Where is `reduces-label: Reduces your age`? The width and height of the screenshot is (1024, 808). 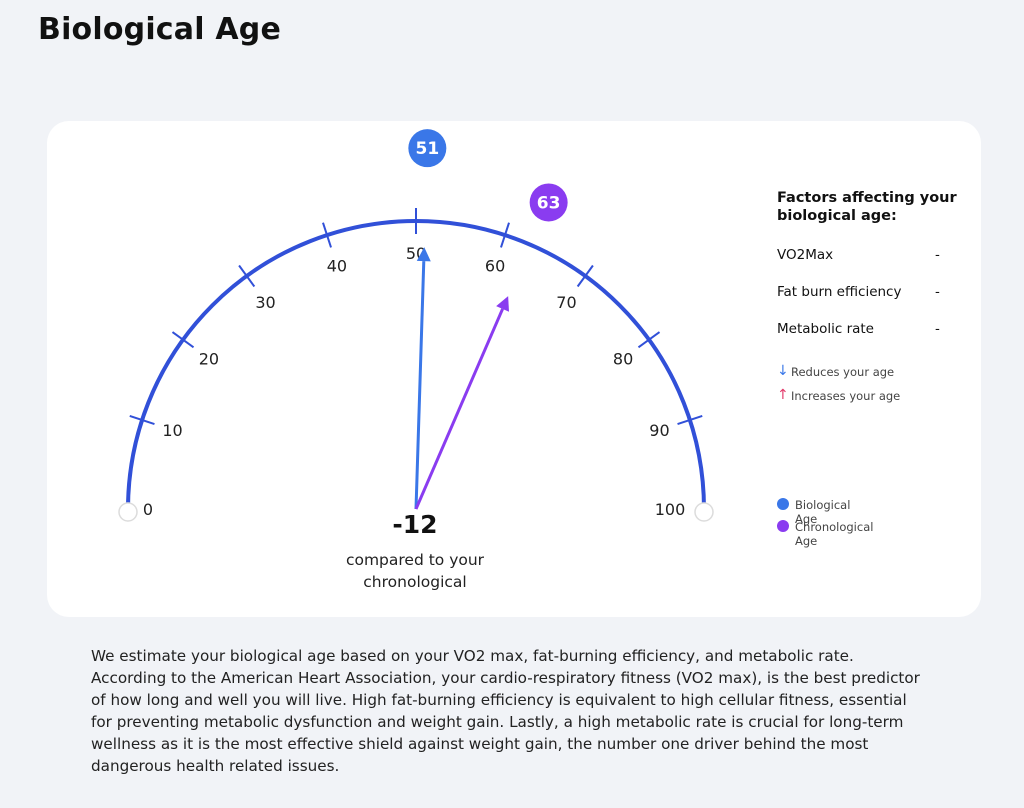 reduces-label: Reduces your age is located at coordinates (843, 372).